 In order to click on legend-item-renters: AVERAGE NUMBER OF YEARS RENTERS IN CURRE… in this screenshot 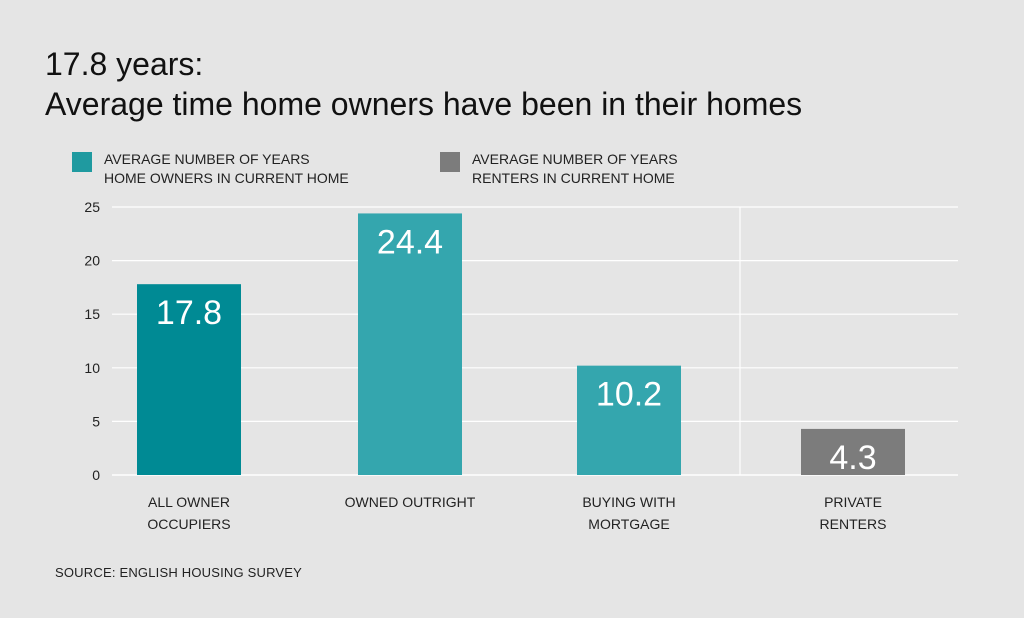, I will do `click(559, 169)`.